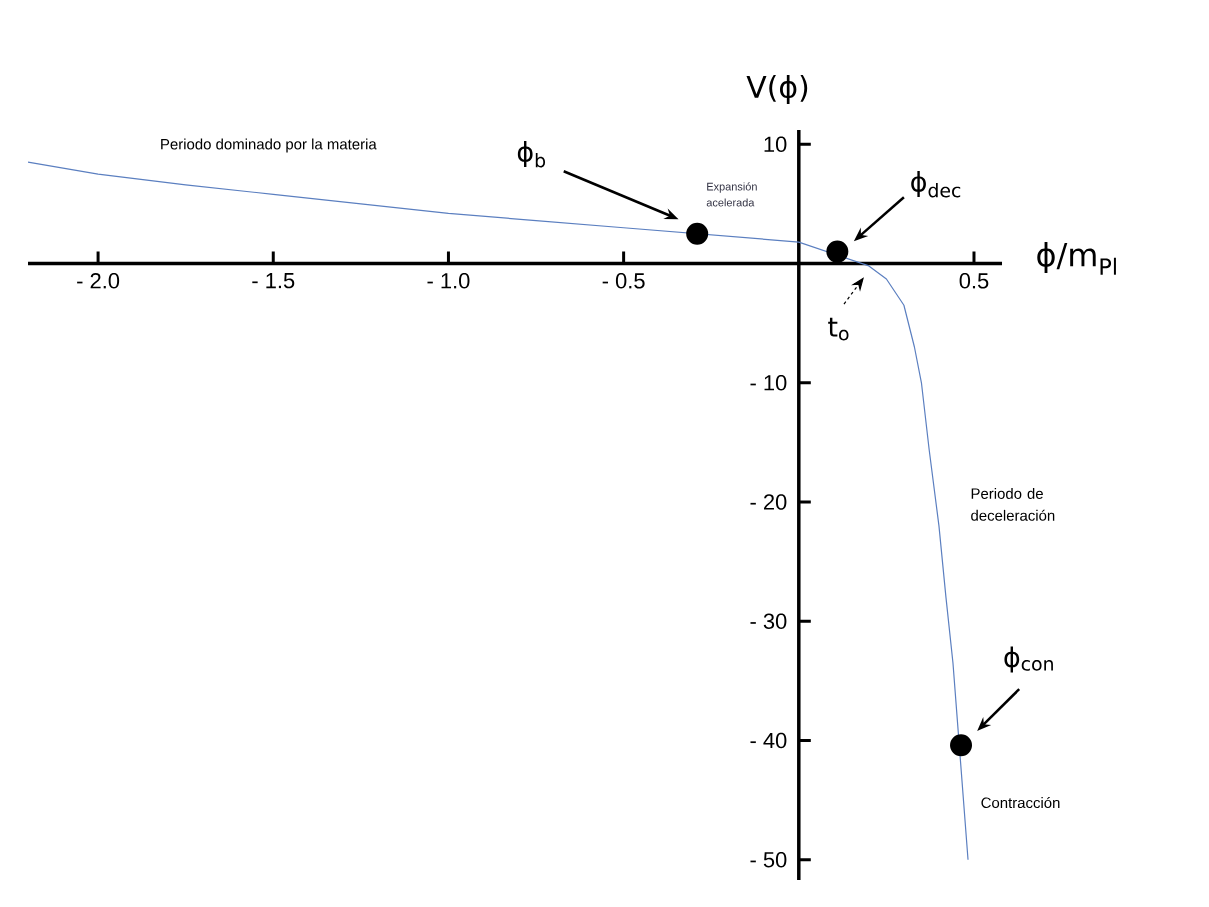 This screenshot has height=907, width=1209. What do you see at coordinates (768, 383) in the screenshot?
I see `y-tick-label: - 10` at bounding box center [768, 383].